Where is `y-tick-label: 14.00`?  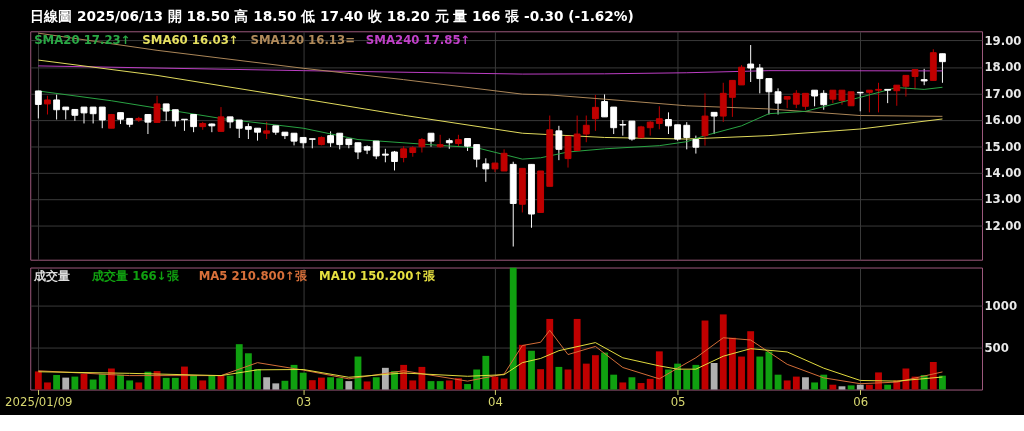 y-tick-label: 14.00 is located at coordinates (1003, 172).